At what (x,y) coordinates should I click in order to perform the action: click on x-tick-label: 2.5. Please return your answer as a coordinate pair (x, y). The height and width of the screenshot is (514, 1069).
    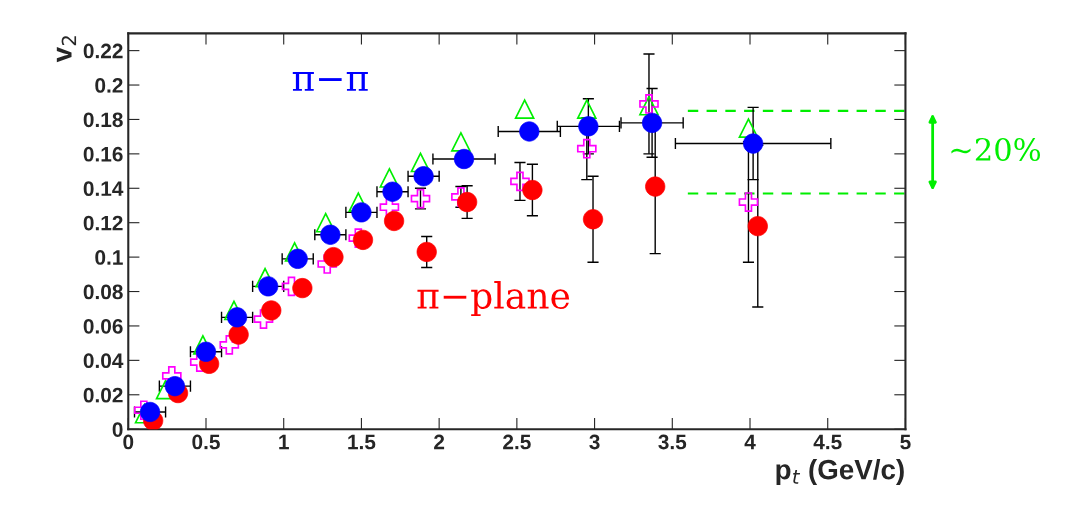
    Looking at the image, I should click on (517, 442).